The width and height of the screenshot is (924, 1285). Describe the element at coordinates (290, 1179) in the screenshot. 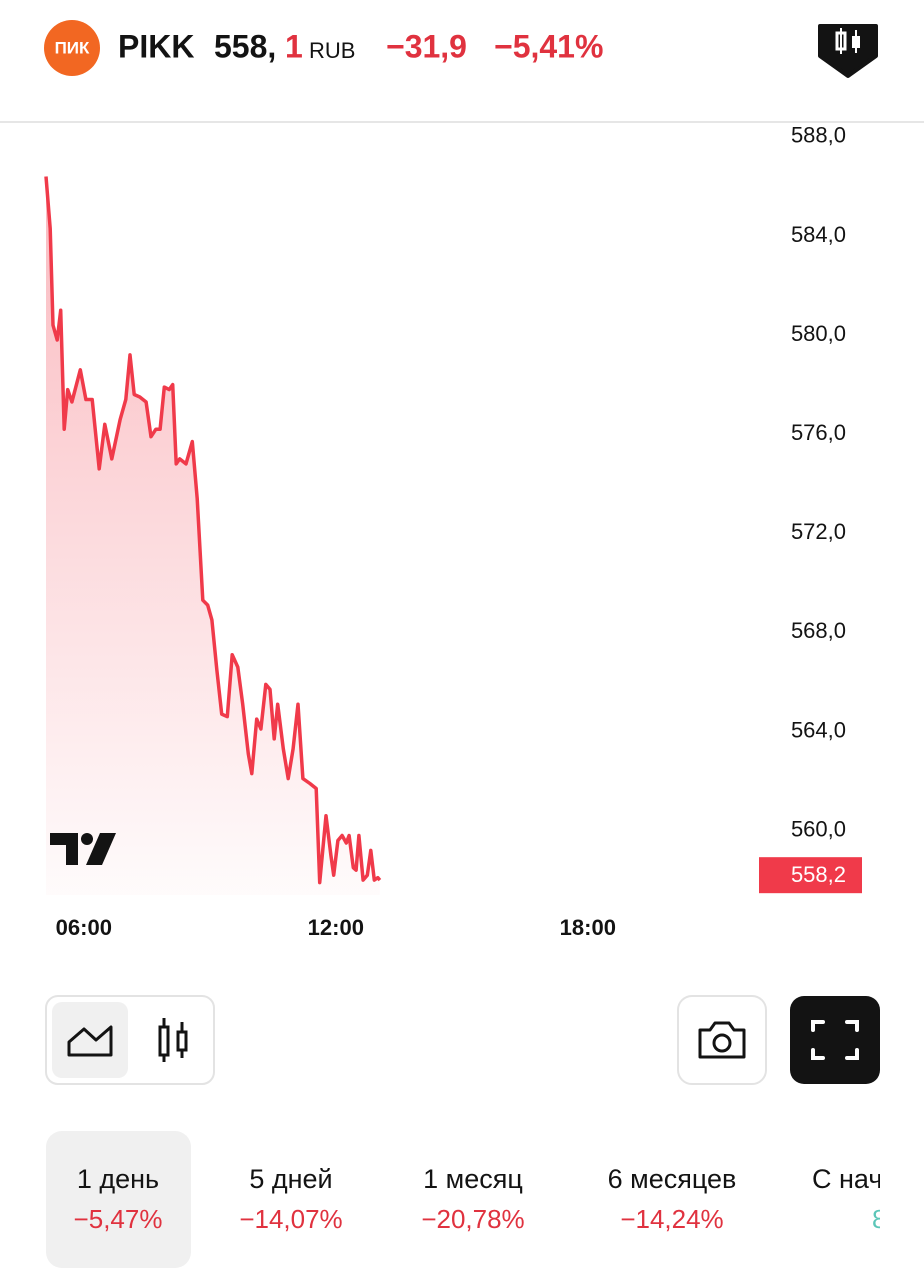

I see `period-label: 5 дней` at that location.